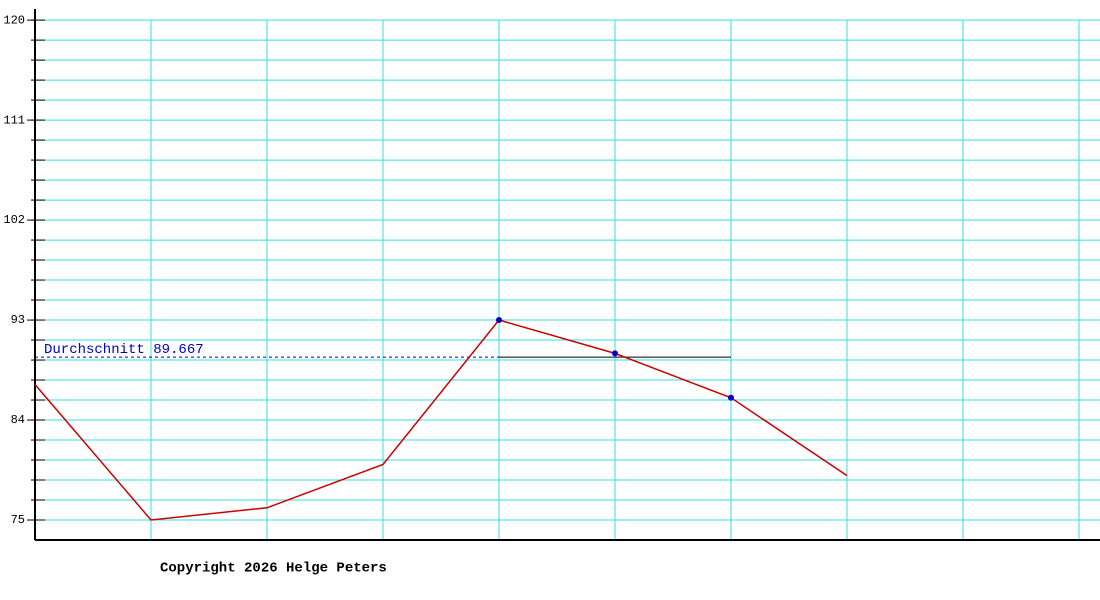 The image size is (1100, 600). What do you see at coordinates (18, 320) in the screenshot?
I see `y-tick-label: 93` at bounding box center [18, 320].